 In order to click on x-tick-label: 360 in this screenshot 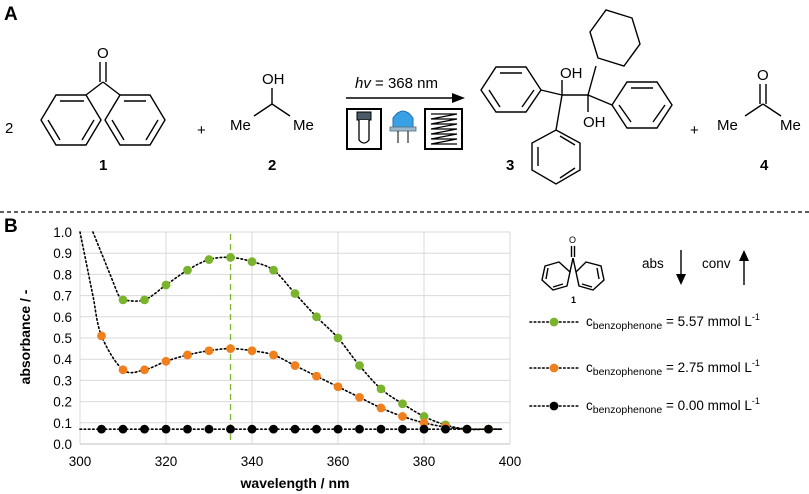, I will do `click(338, 461)`.